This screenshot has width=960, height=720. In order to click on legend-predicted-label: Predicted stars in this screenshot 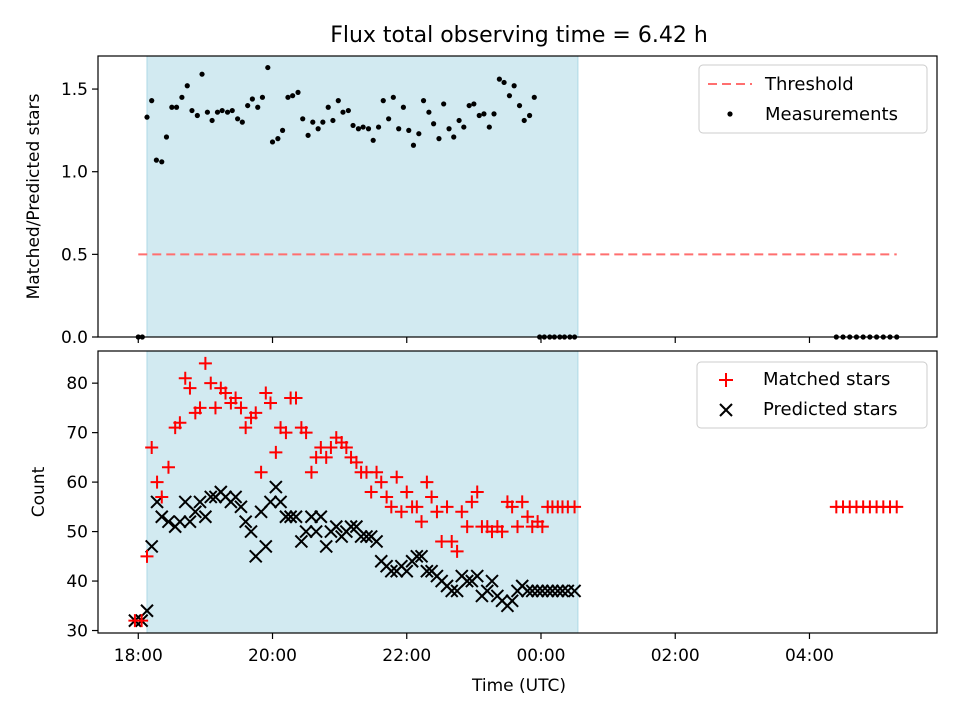, I will do `click(830, 409)`.